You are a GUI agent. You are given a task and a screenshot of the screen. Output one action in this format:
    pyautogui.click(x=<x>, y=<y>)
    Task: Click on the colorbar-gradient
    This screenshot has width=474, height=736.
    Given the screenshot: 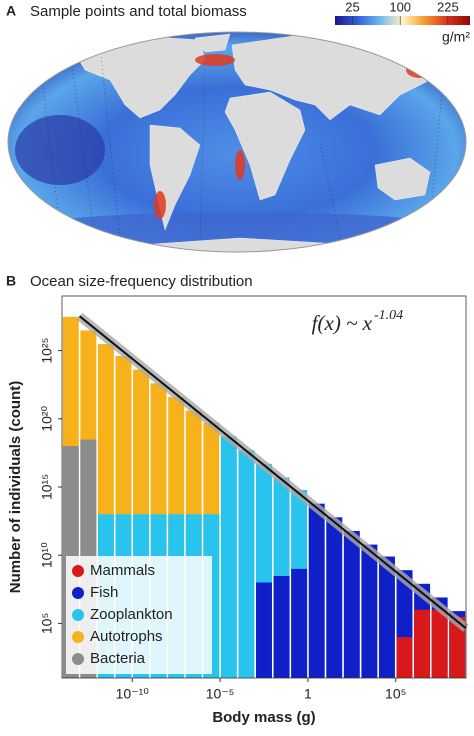 What is the action you would take?
    pyautogui.click(x=402, y=20)
    